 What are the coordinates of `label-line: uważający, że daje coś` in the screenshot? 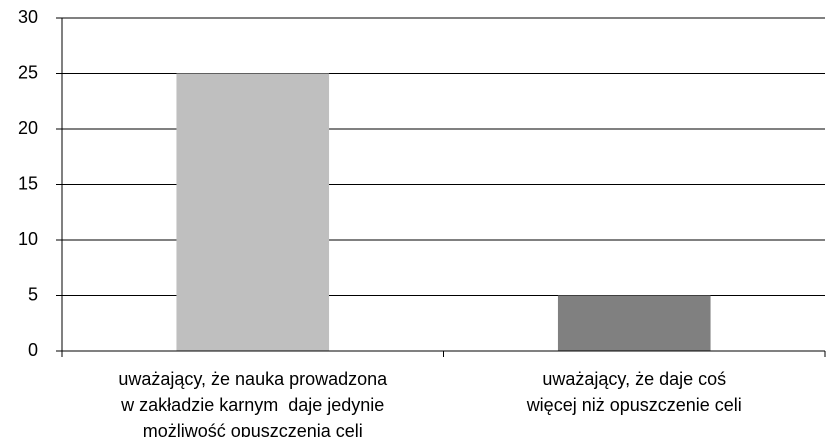 It's located at (634, 379).